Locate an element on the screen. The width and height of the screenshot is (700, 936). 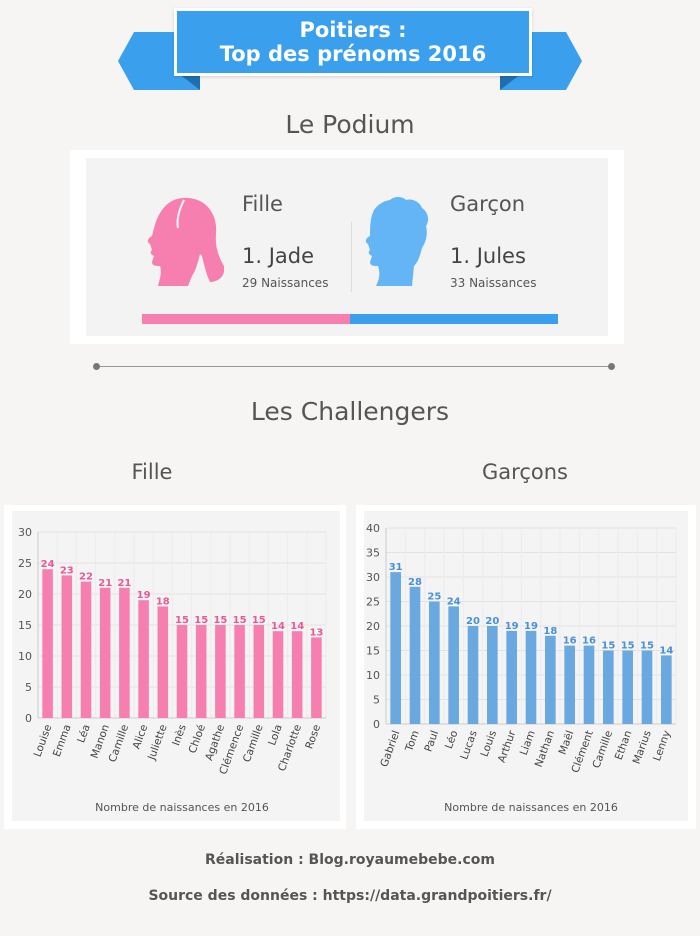
y-tick-label: 40 is located at coordinates (373, 528).